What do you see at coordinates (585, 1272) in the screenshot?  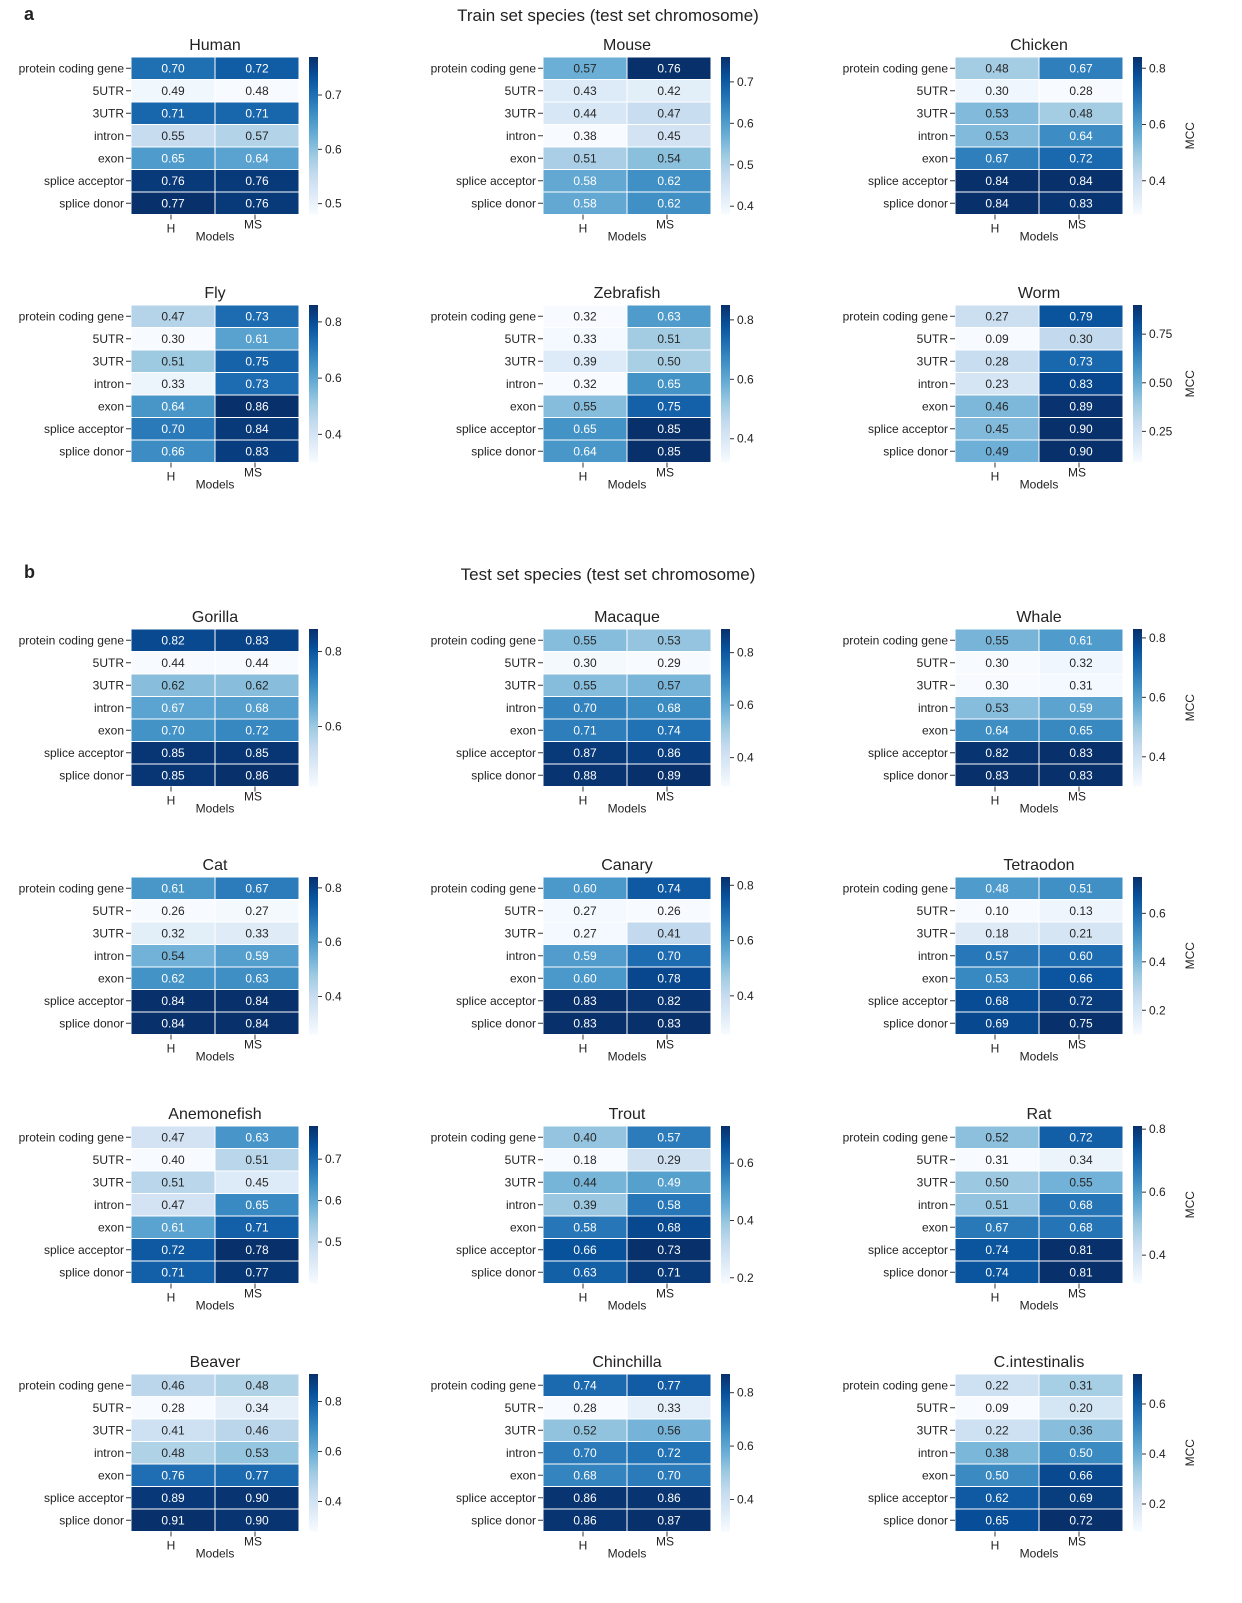 I see `cell-value-label: 0.63` at bounding box center [585, 1272].